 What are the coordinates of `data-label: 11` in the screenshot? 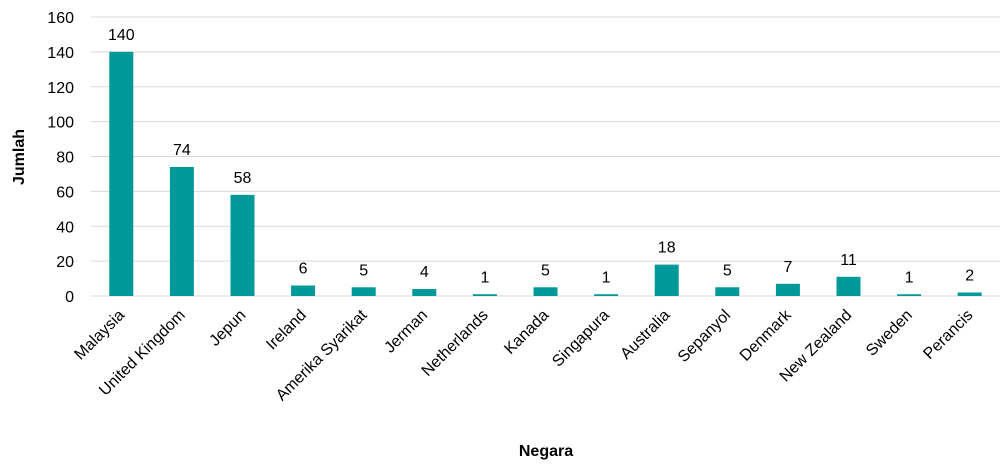 It's located at (848, 260).